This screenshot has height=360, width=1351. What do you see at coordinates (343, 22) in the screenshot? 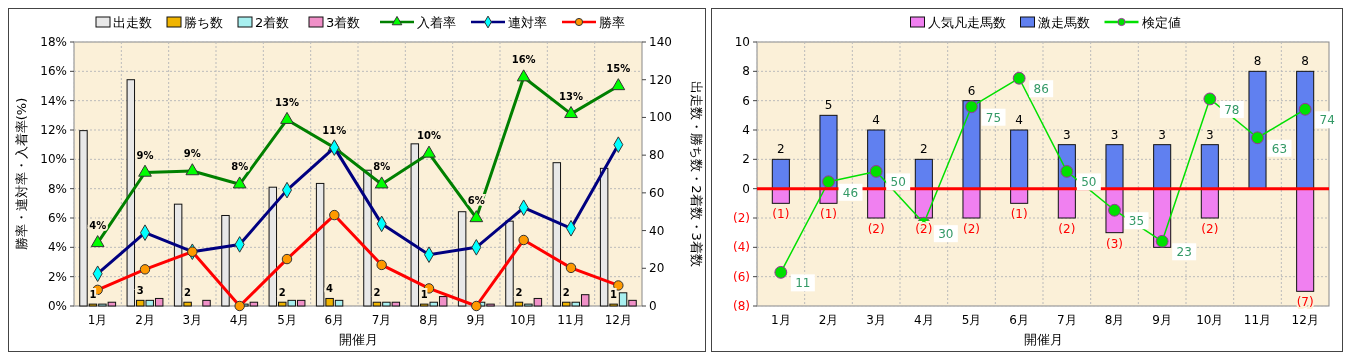
I see `legend-label: 3着数` at bounding box center [343, 22].